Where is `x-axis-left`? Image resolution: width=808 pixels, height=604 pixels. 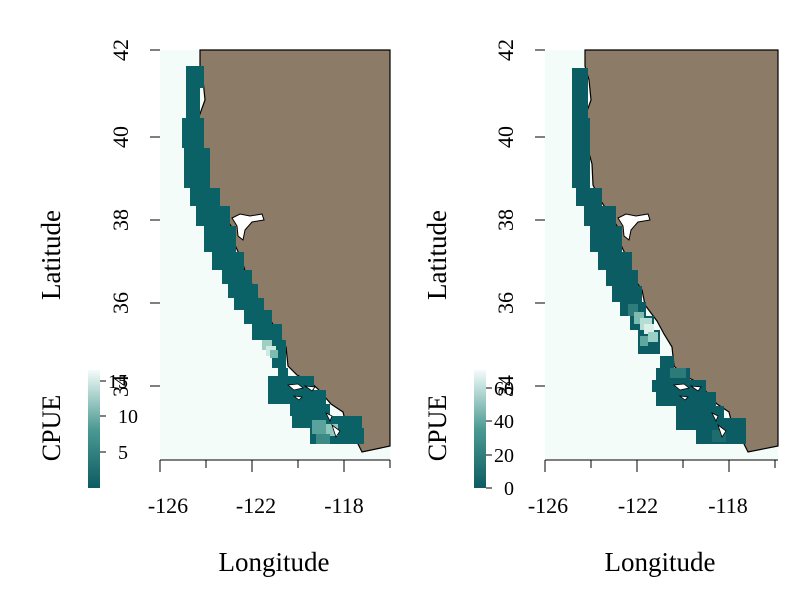 x-axis-left is located at coordinates (275, 465).